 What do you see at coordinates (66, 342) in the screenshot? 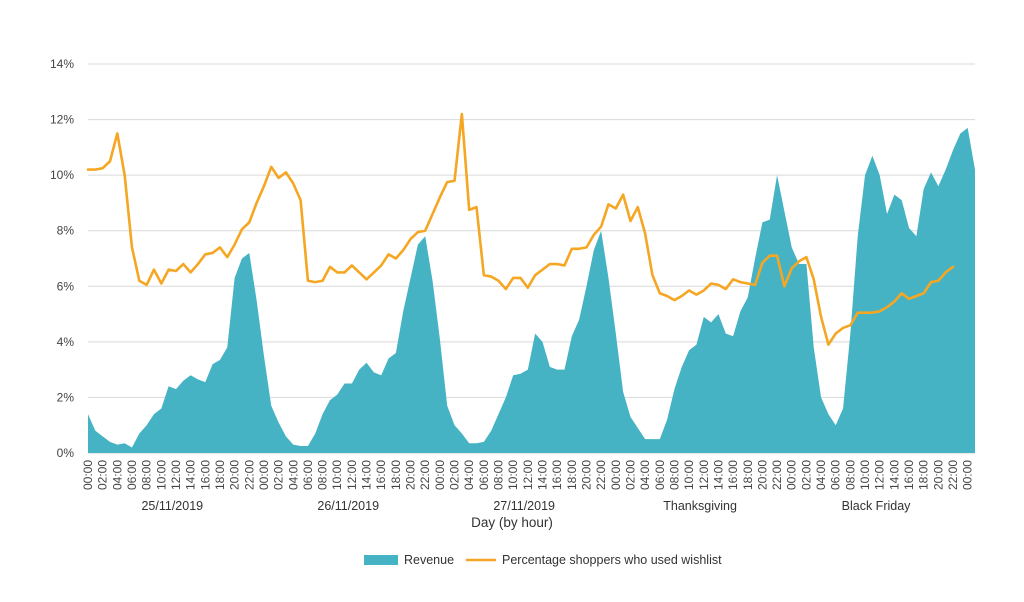
I see `y-tick-label: 4%` at bounding box center [66, 342].